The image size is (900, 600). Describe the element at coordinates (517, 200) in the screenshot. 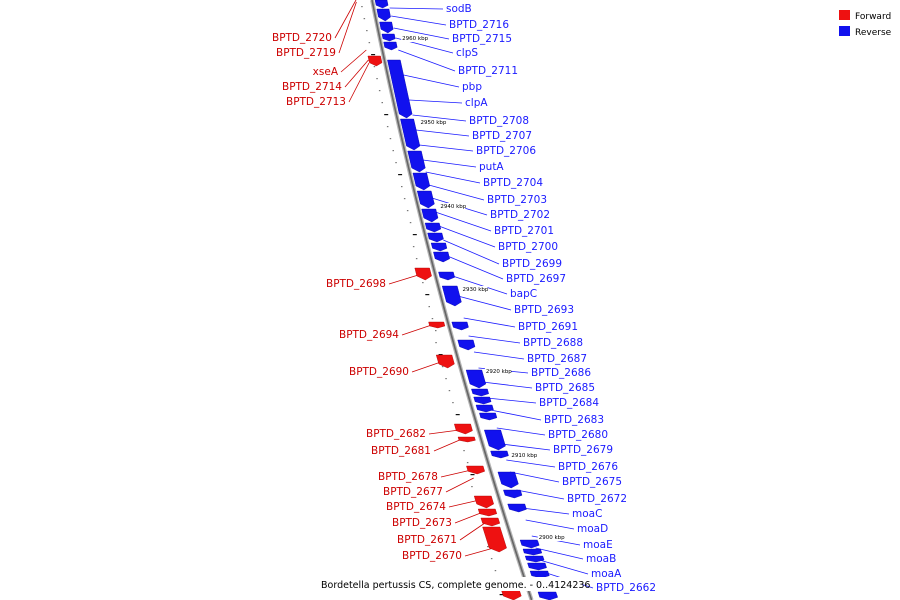

I see `reverse-gene-label: BPTD_2703` at that location.